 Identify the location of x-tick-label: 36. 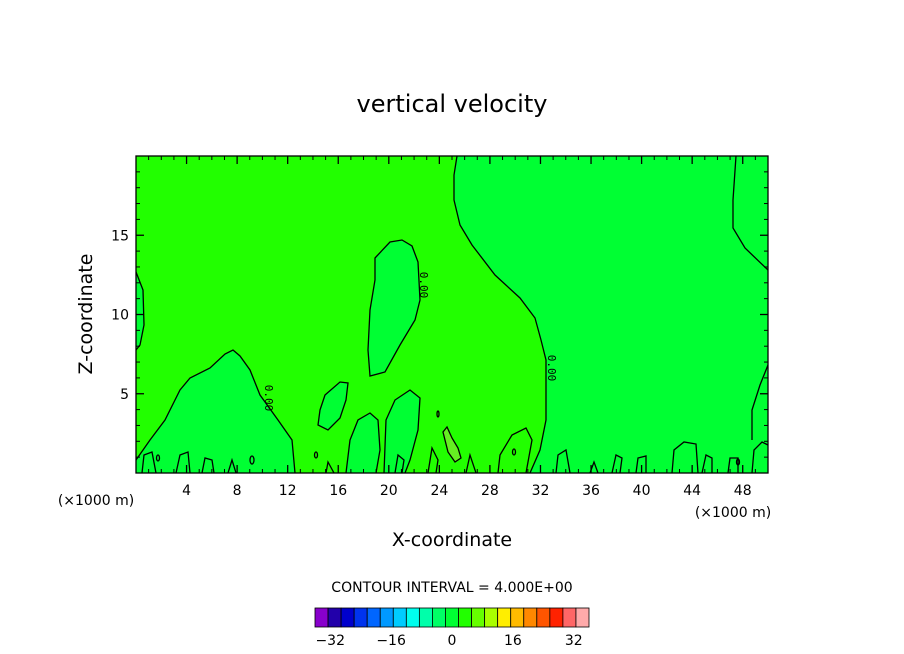
(591, 491).